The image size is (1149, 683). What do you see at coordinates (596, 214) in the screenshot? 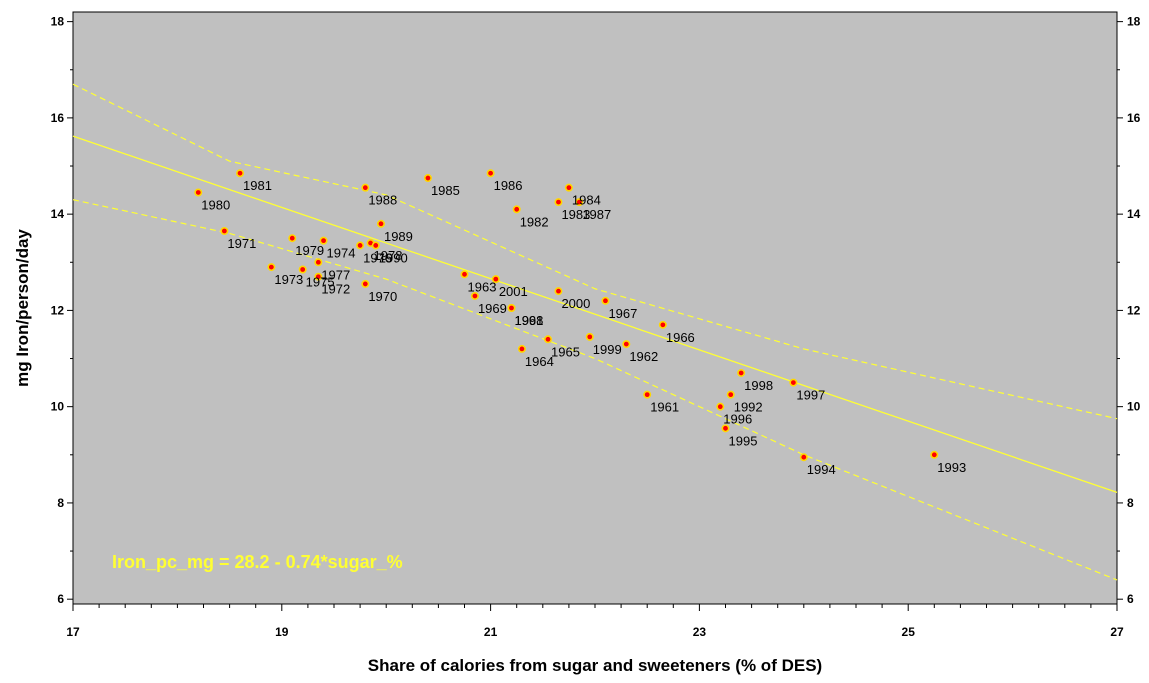
I see `point-label-1987: 1987` at bounding box center [596, 214].